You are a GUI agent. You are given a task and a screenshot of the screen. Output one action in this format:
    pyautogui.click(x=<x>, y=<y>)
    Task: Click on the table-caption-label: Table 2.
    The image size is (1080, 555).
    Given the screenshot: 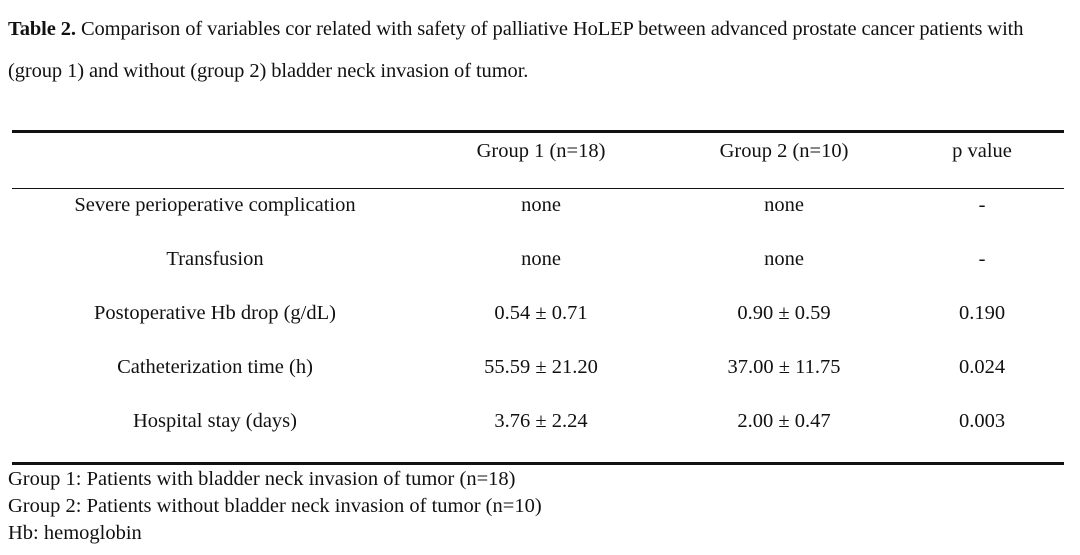 What is the action you would take?
    pyautogui.click(x=42, y=29)
    